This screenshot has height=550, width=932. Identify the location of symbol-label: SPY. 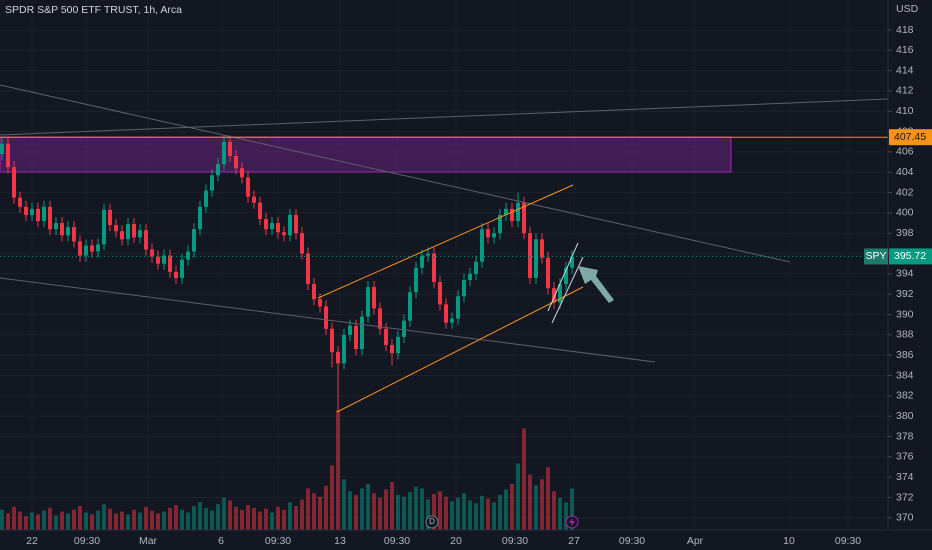
(875, 256).